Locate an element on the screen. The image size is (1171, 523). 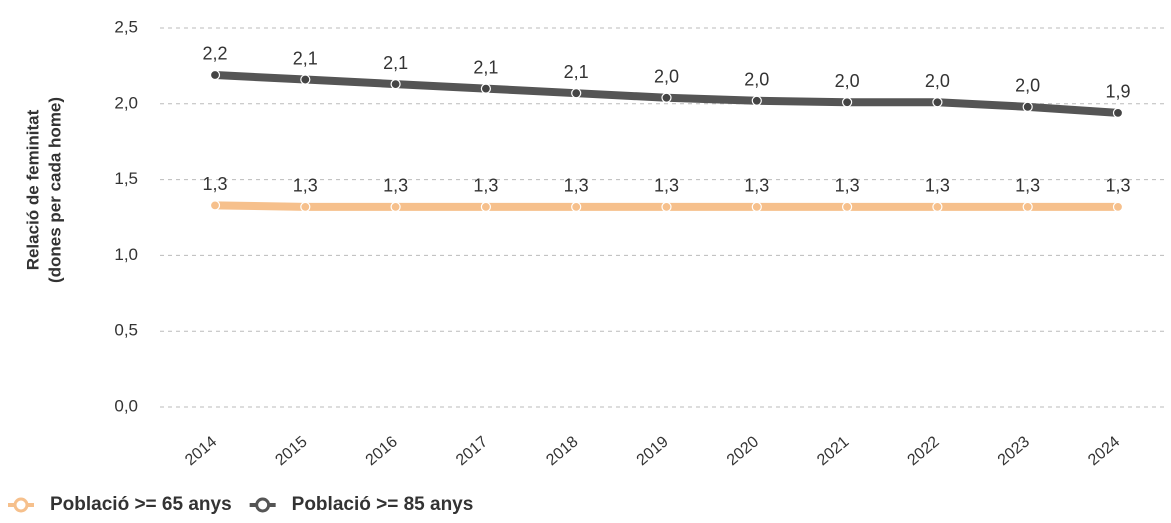
y-axis-title-line: Relació de feminitat is located at coordinates (32, 189).